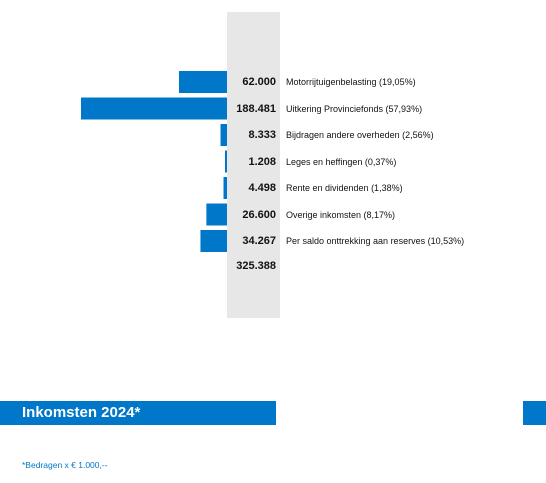 The image size is (546, 483). I want to click on bar-value-label: 62.000, so click(259, 82).